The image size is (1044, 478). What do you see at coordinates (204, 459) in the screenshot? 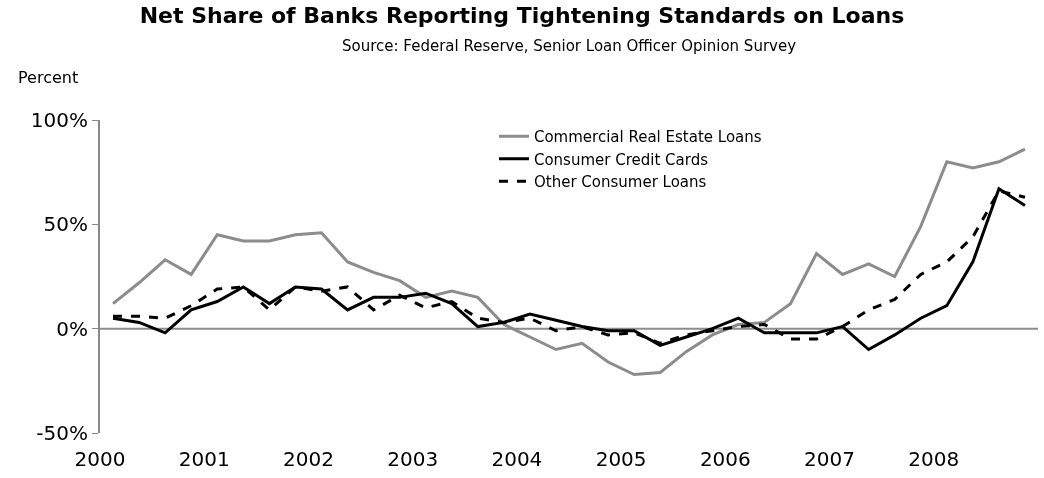
I see `x-tick-label: 2001` at bounding box center [204, 459].